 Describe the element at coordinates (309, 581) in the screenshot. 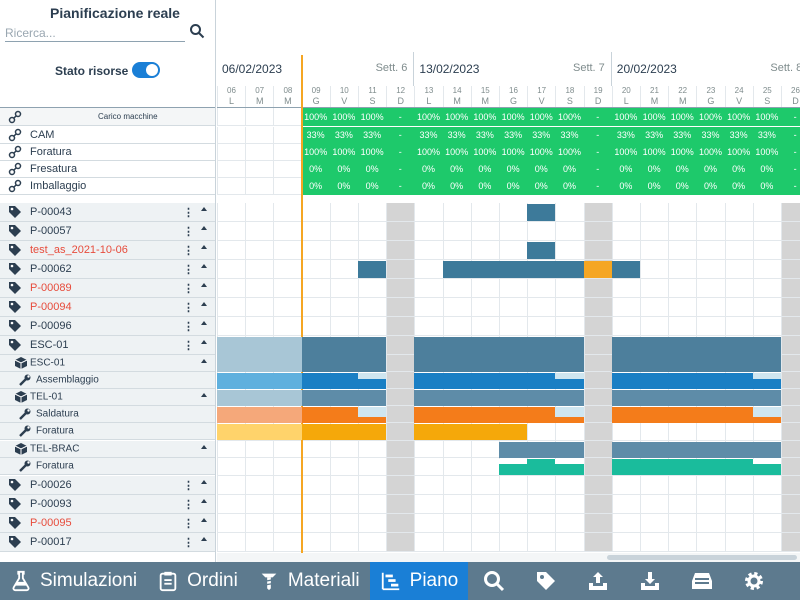

I see `nav-materiali: Materiali` at that location.